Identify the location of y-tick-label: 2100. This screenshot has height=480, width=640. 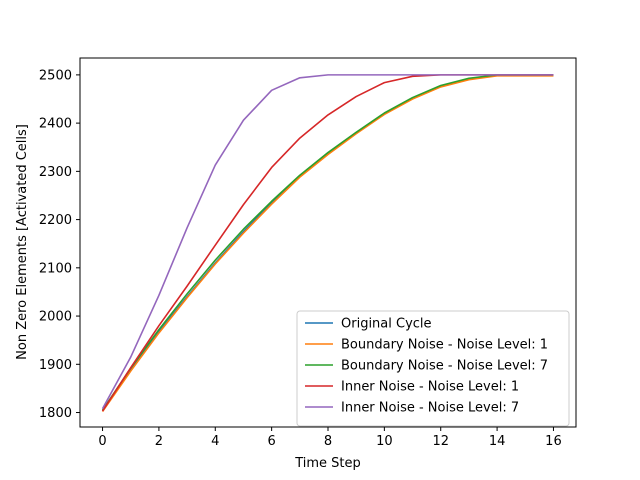
(55, 268).